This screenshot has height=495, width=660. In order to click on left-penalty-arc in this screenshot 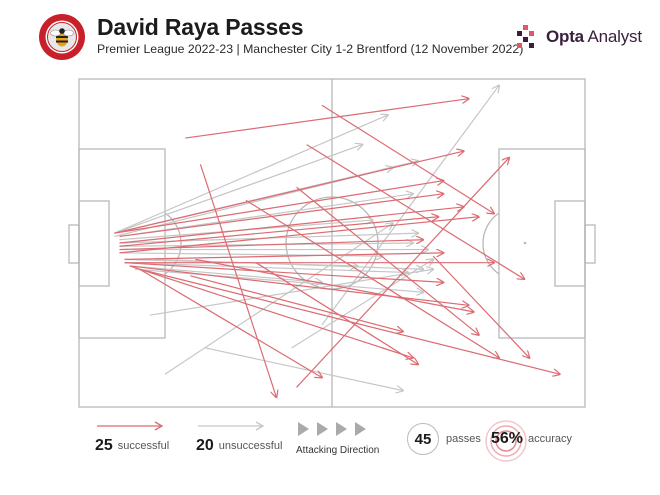, I will do `click(173, 243)`.